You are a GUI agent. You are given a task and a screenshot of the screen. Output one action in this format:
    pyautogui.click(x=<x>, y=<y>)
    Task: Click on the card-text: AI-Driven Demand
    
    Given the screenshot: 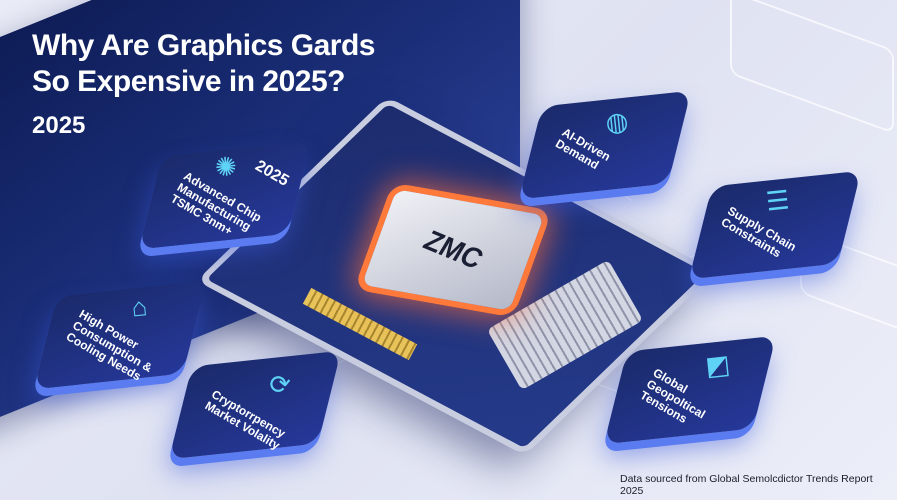 What is the action you would take?
    pyautogui.click(x=583, y=149)
    